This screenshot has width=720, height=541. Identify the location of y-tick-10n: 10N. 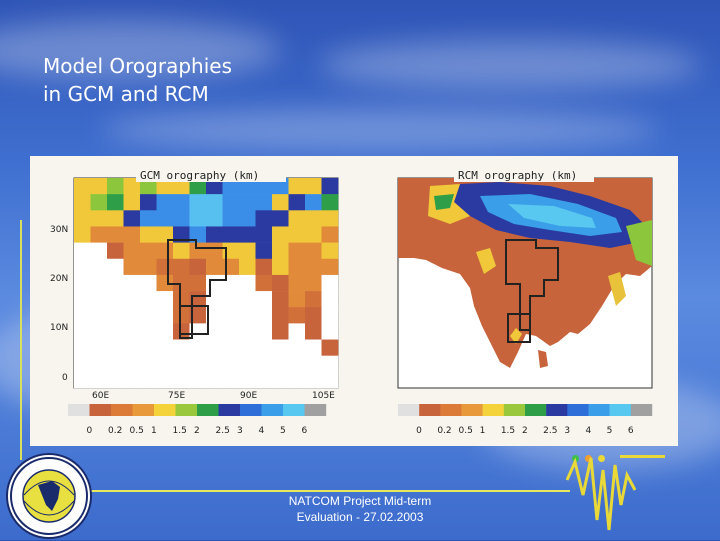
(59, 328).